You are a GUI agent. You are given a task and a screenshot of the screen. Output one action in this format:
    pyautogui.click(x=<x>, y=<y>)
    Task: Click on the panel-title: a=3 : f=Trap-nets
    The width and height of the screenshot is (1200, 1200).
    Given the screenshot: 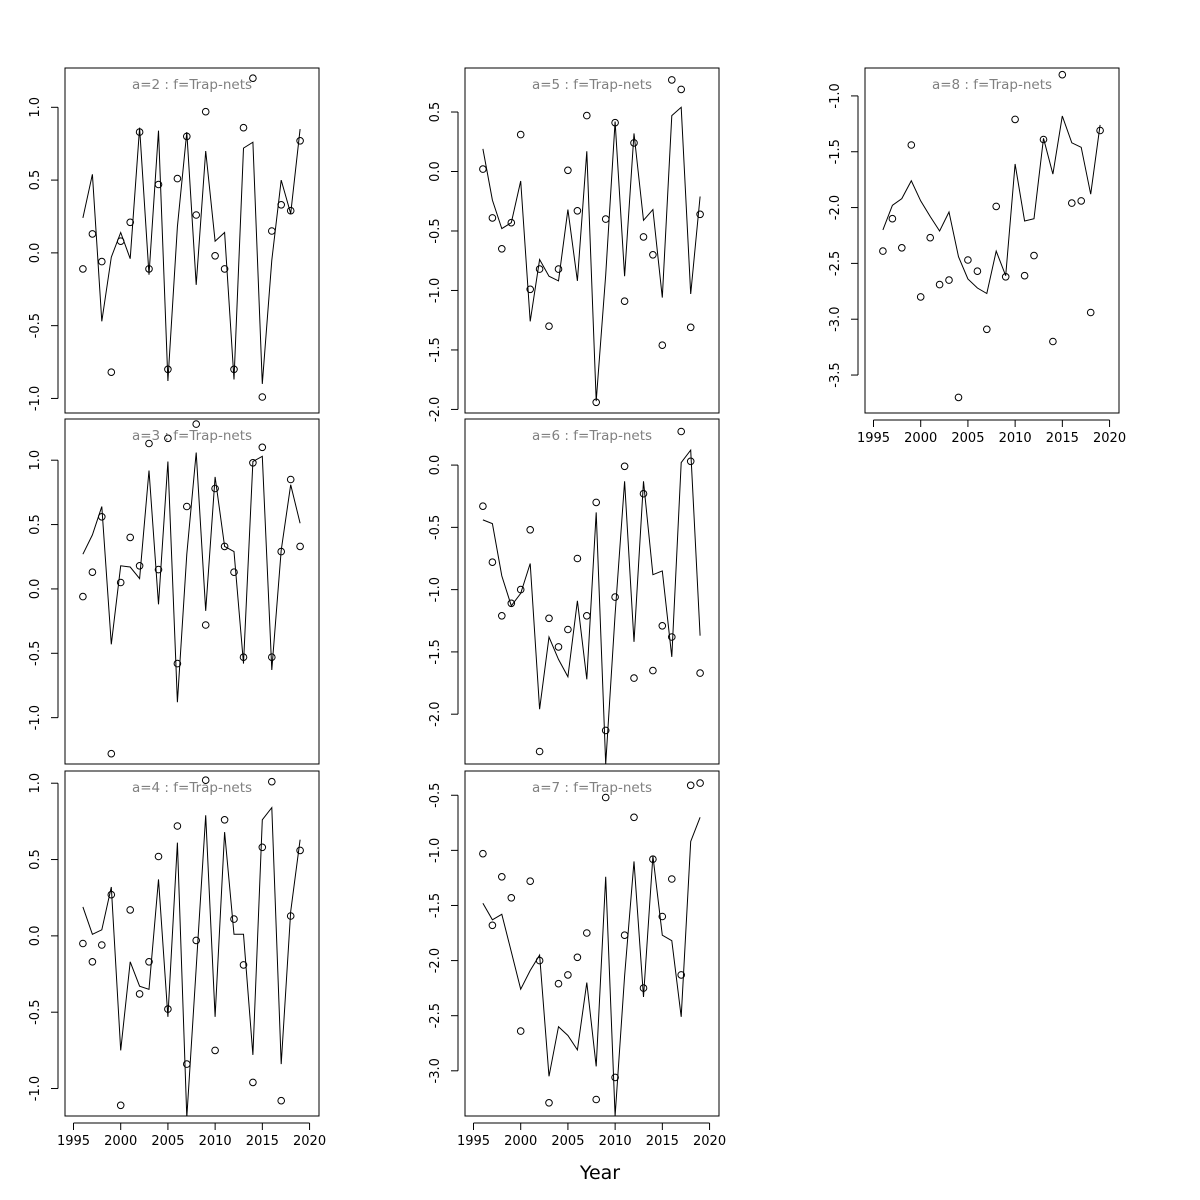 What is the action you would take?
    pyautogui.click(x=192, y=436)
    